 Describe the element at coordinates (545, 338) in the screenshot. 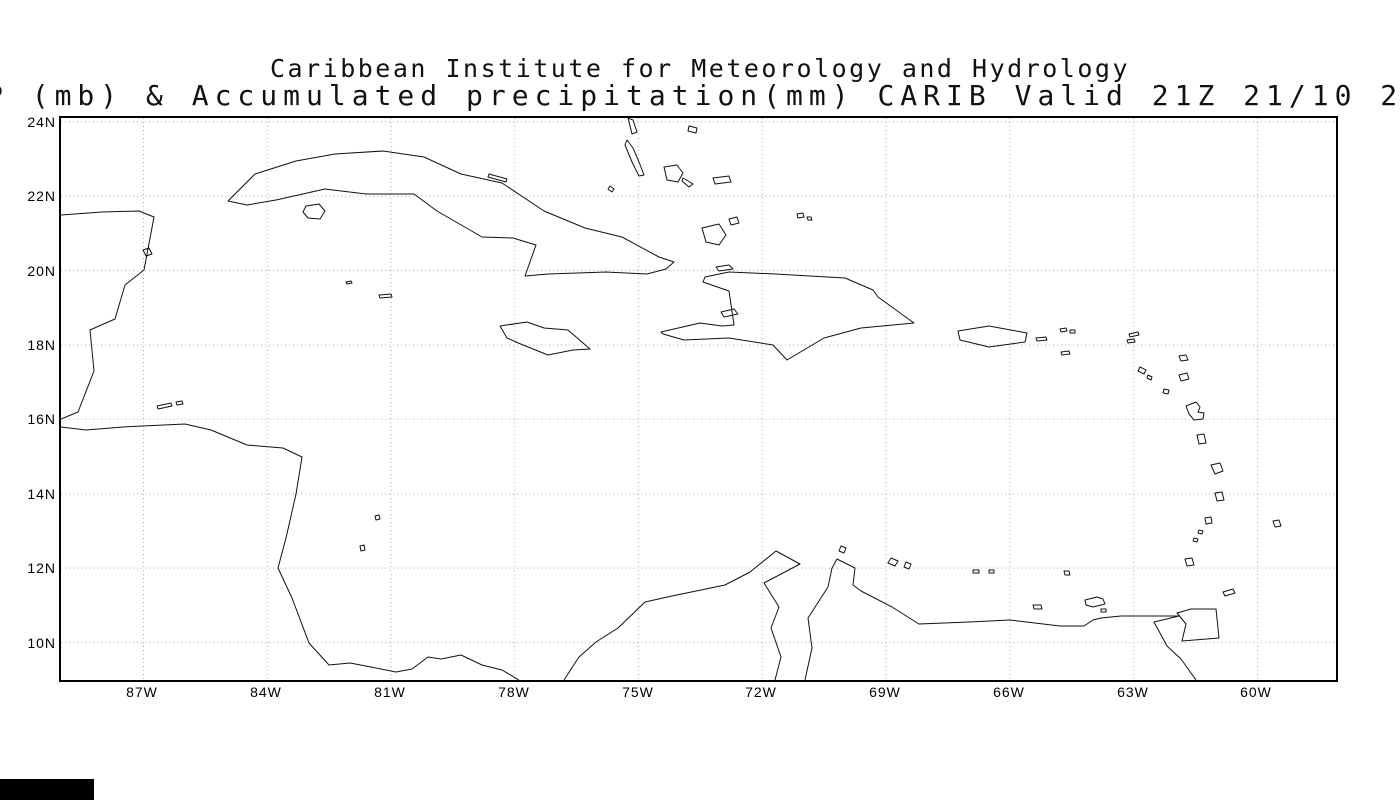

I see `jamaica-coastline` at that location.